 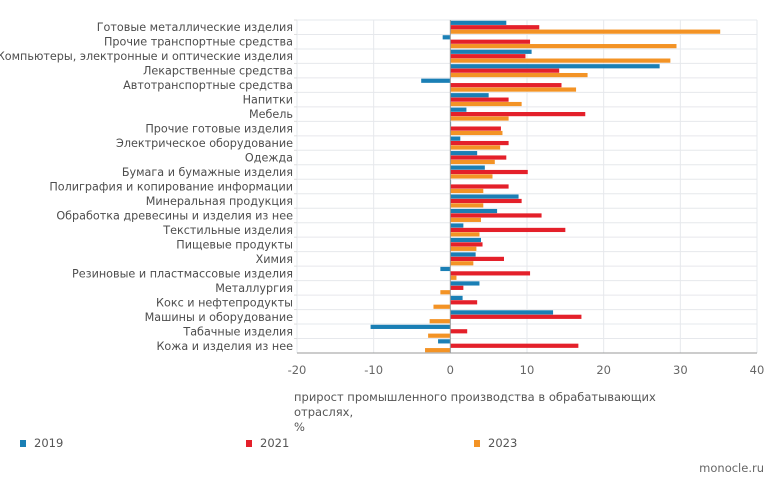 I want to click on legend: 2019 2021 2023, so click(x=392, y=444).